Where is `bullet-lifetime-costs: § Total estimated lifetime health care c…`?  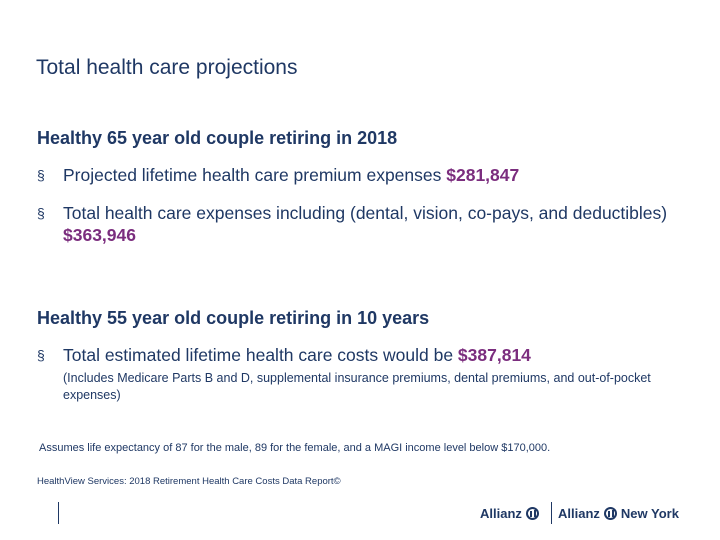
bullet-lifetime-costs: § Total estimated lifetime health care c… is located at coordinates (362, 355).